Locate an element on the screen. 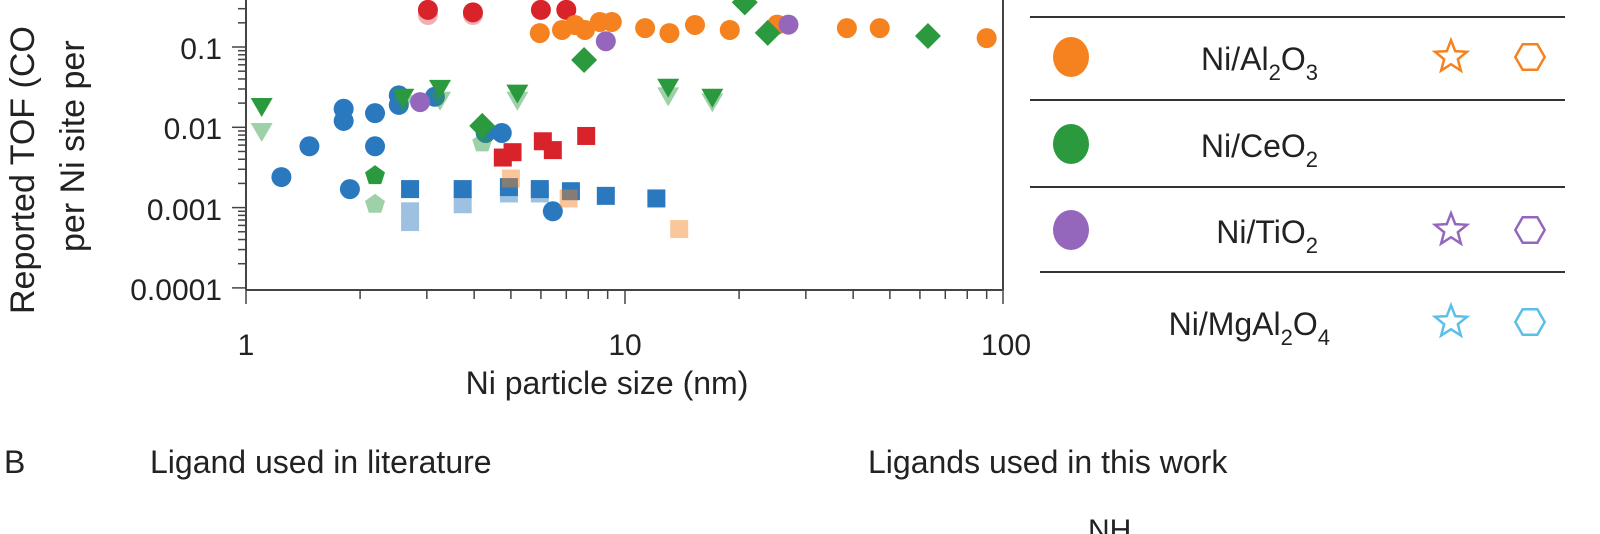 The width and height of the screenshot is (1600, 534). panel-b-right-title: Ligands used in this work is located at coordinates (1048, 462).